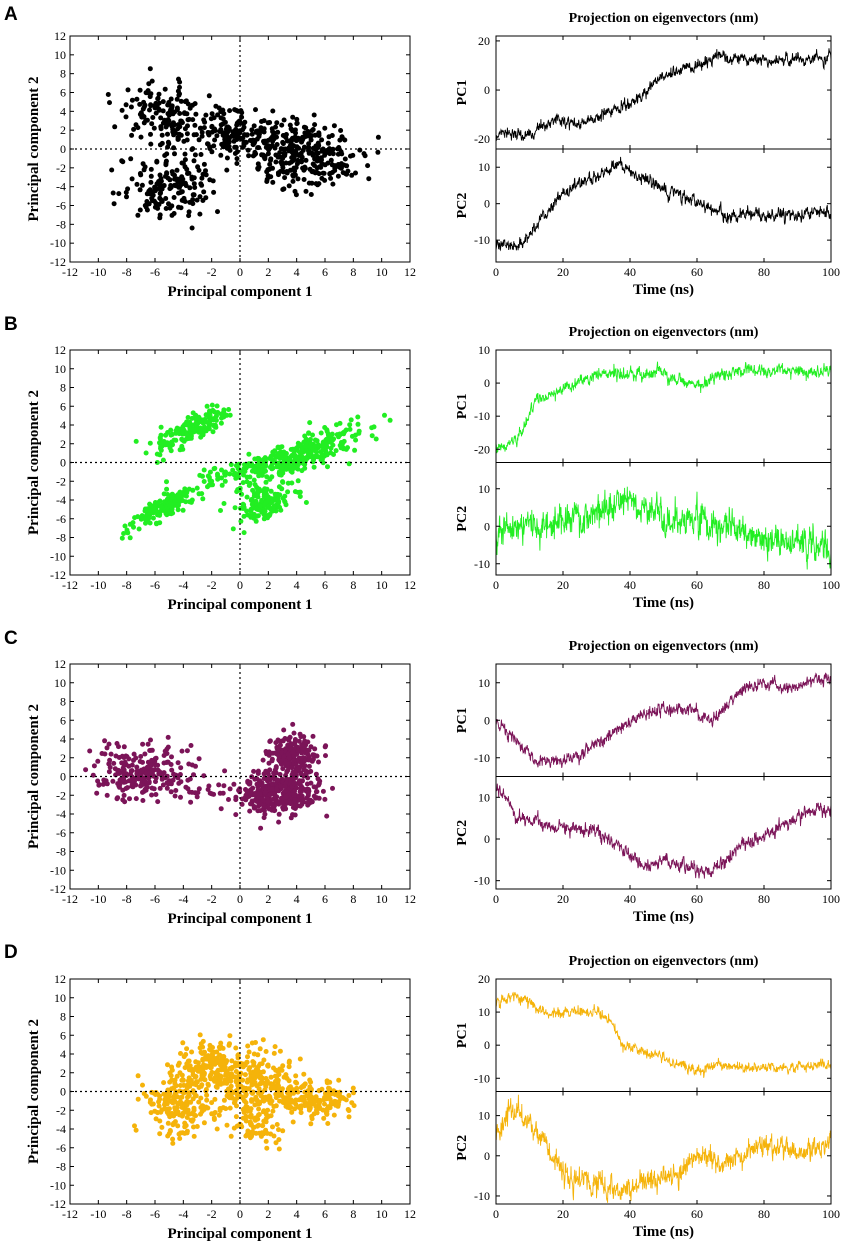 This screenshot has height=1253, width=844. What do you see at coordinates (297, 272) in the screenshot?
I see `x-tick-label: 4` at bounding box center [297, 272].